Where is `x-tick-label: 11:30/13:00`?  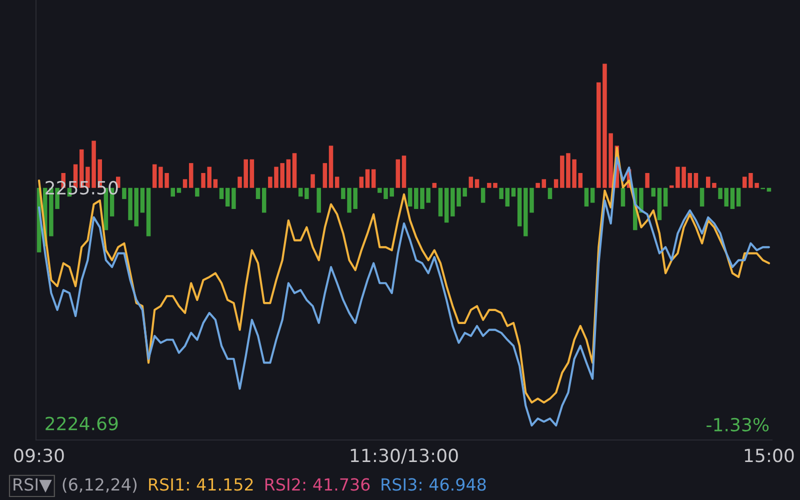 x-tick-label: 11:30/13:00 is located at coordinates (404, 456).